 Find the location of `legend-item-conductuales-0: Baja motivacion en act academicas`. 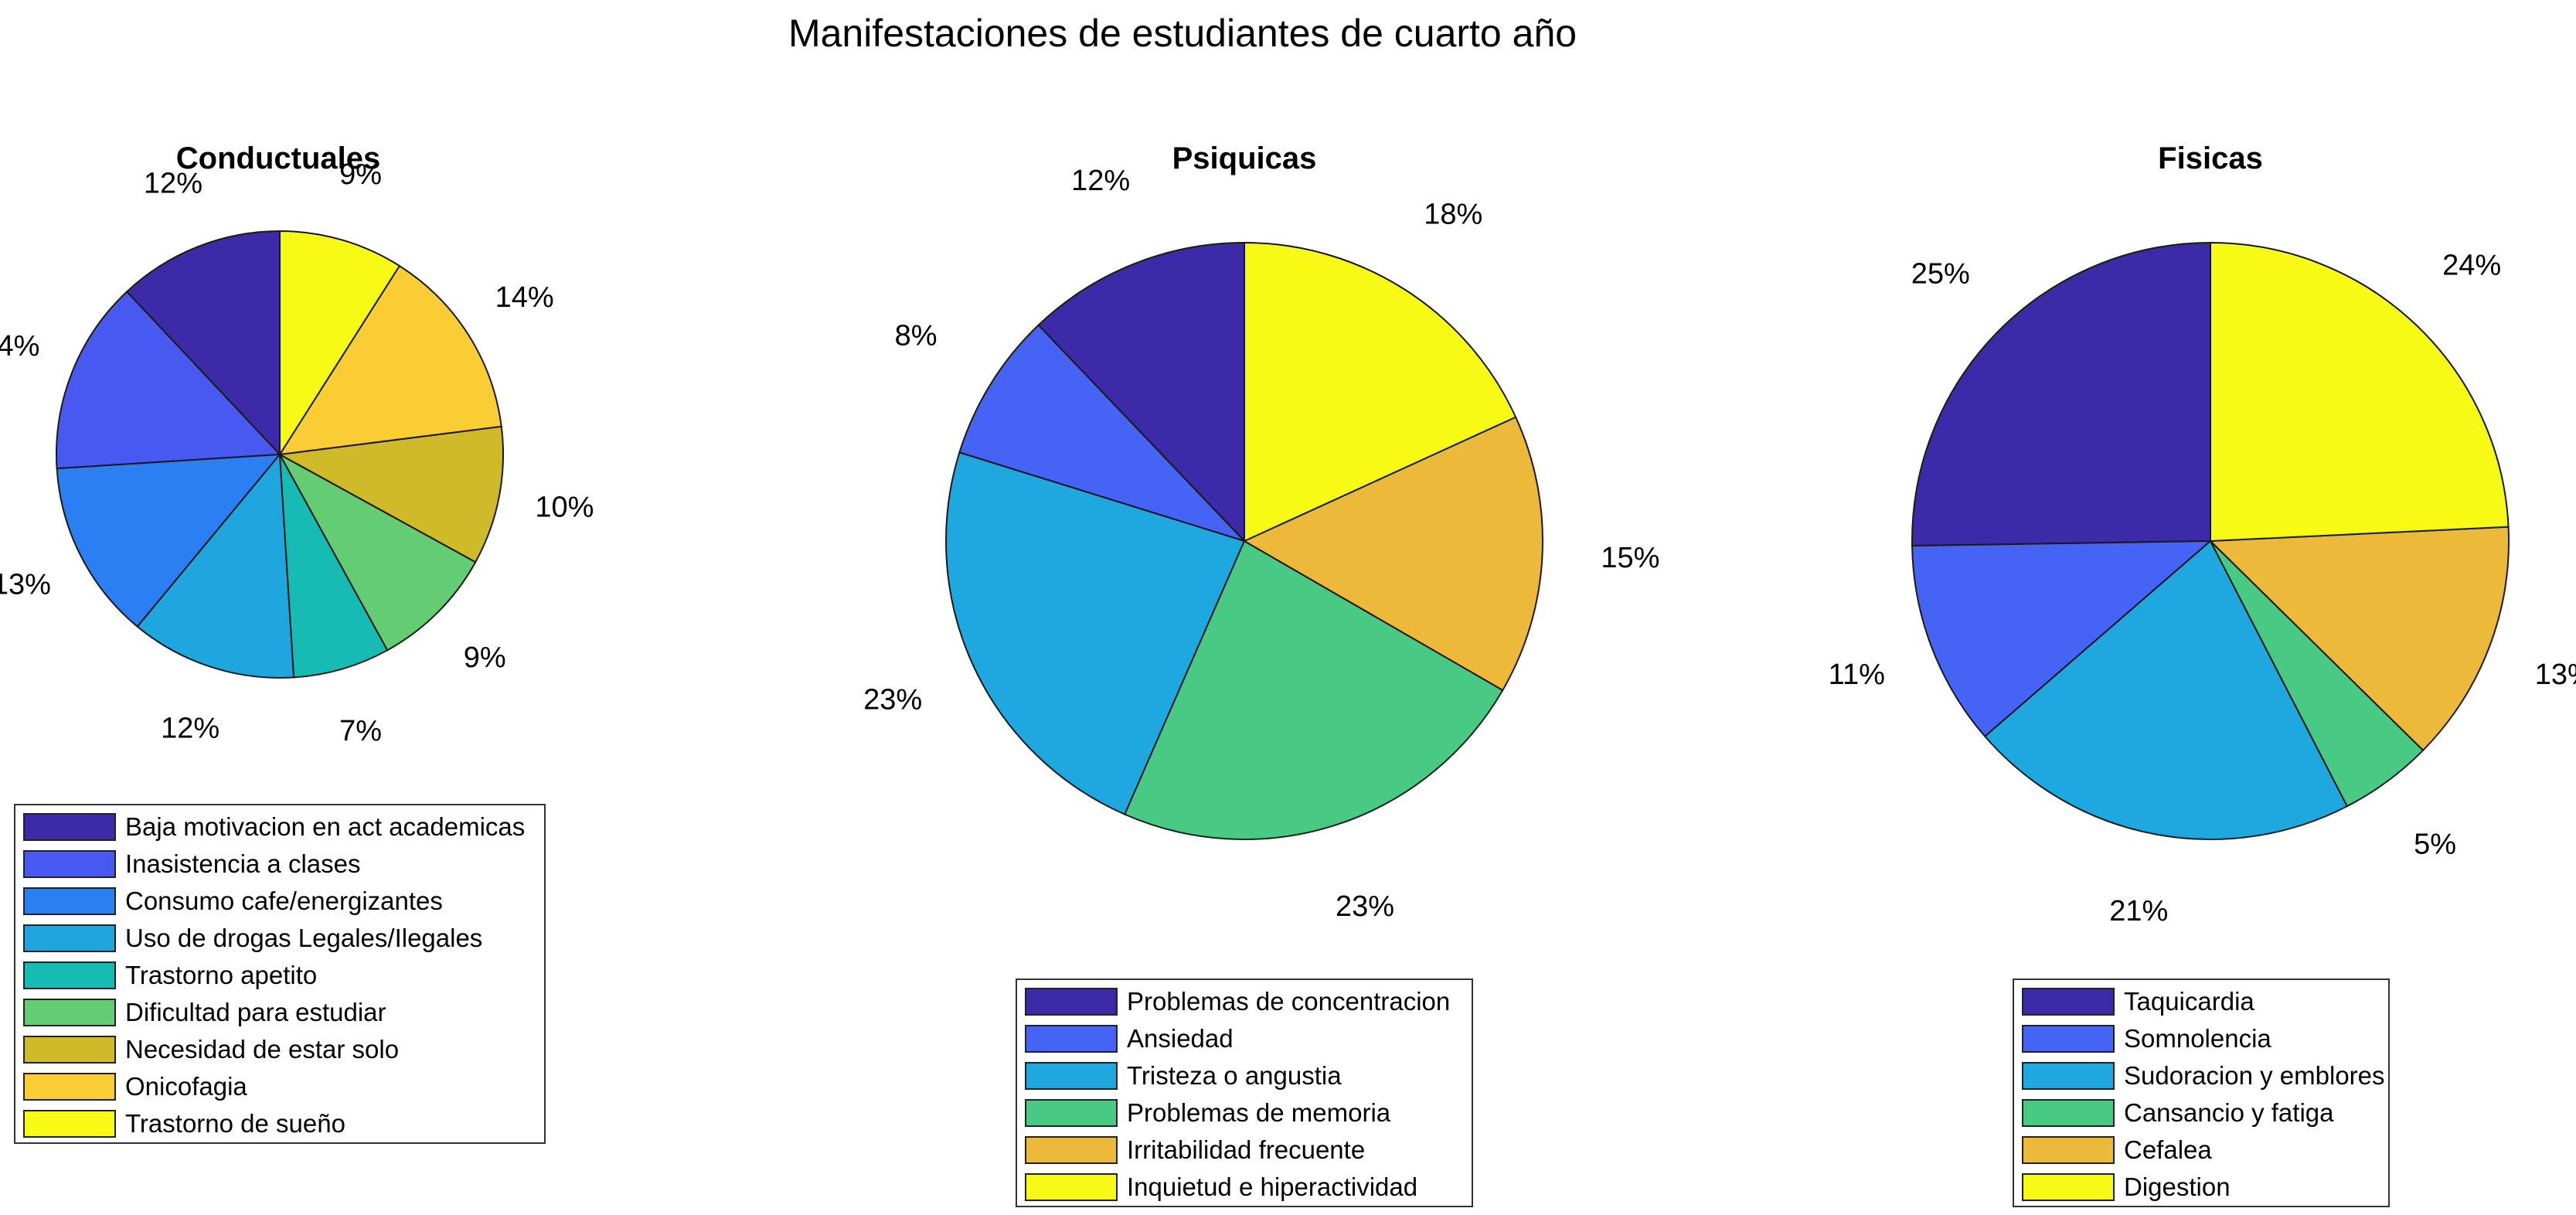

legend-item-conductuales-0: Baja motivacion en act academicas is located at coordinates (279, 827).